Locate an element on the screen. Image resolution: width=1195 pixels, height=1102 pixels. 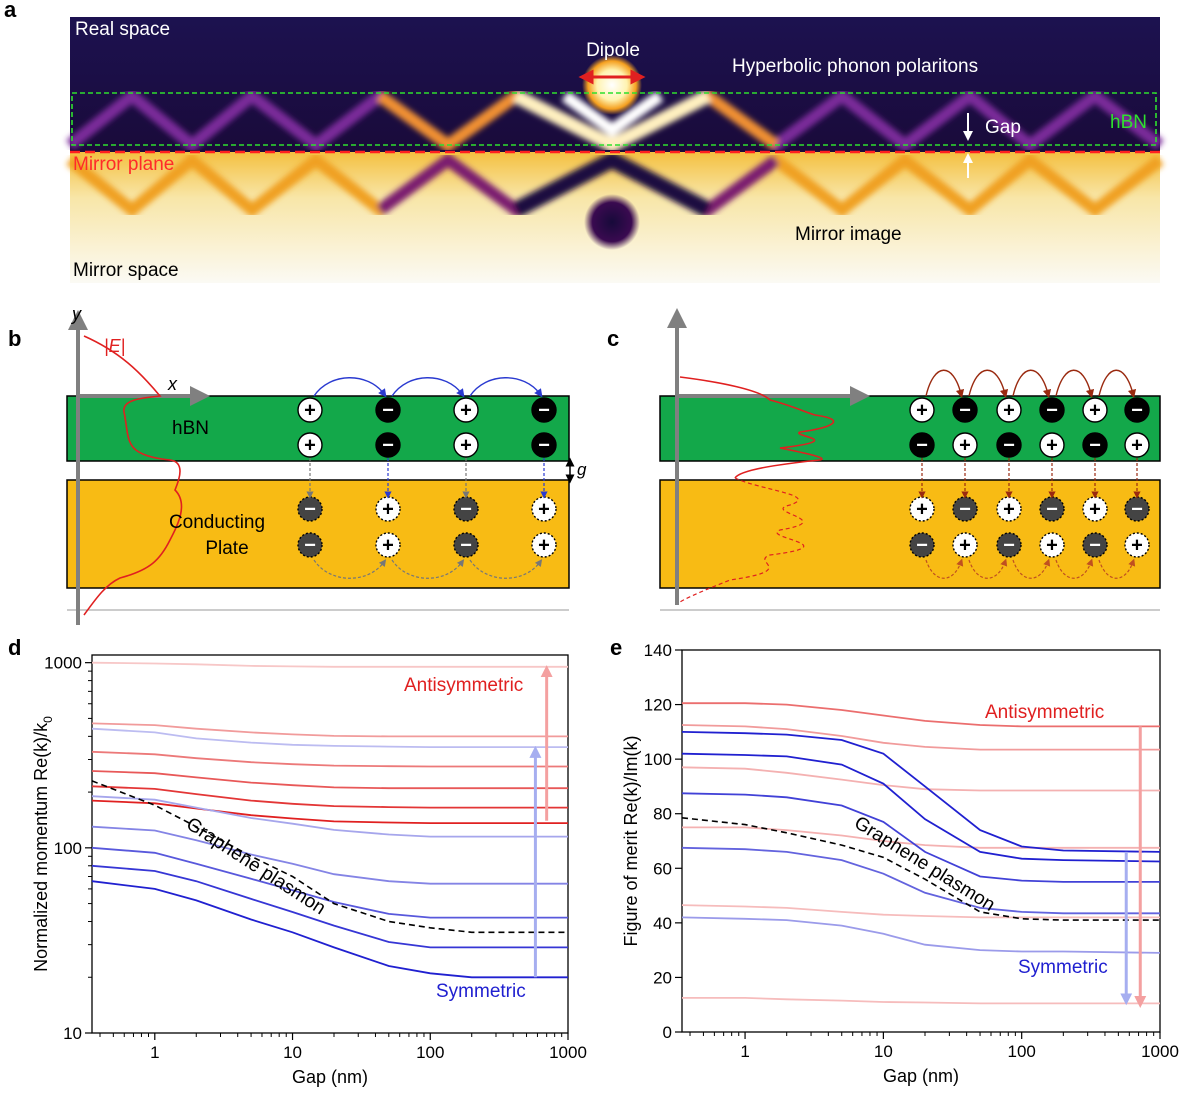
x-tick-label: 1000 is located at coordinates (1160, 1051).